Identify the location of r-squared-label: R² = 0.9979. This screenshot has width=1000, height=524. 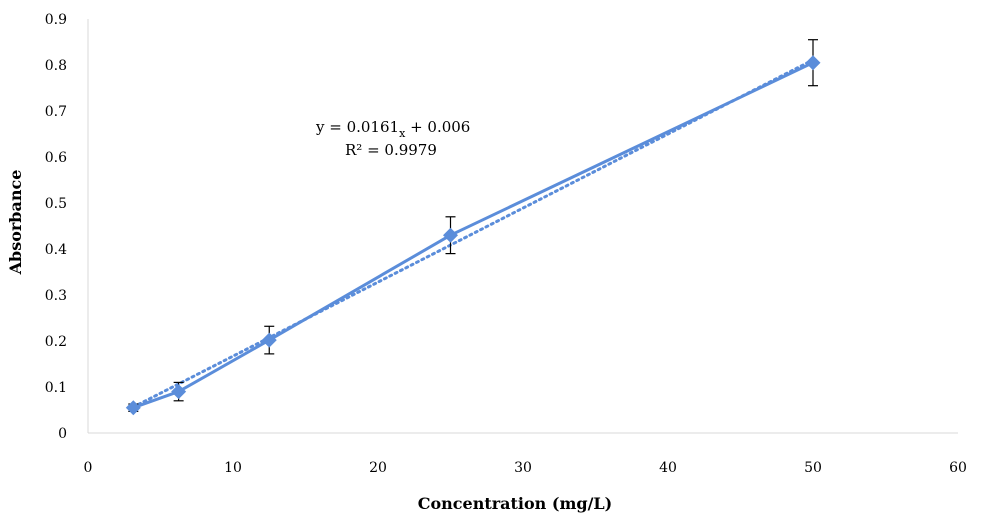
(391, 150).